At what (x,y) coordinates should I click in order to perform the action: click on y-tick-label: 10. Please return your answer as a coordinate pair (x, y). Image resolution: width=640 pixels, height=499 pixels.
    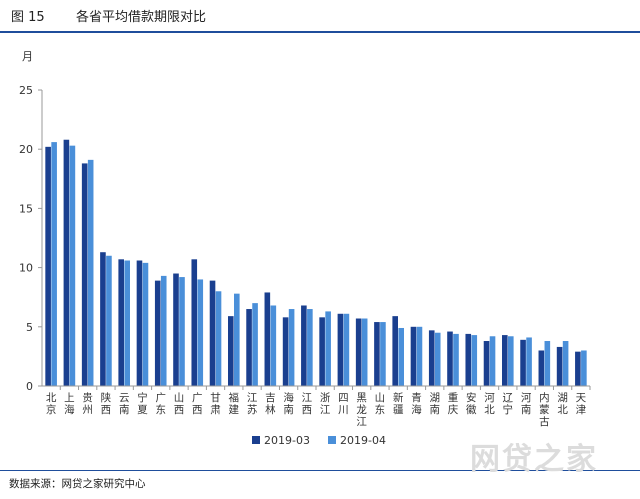
    Looking at the image, I should click on (26, 268).